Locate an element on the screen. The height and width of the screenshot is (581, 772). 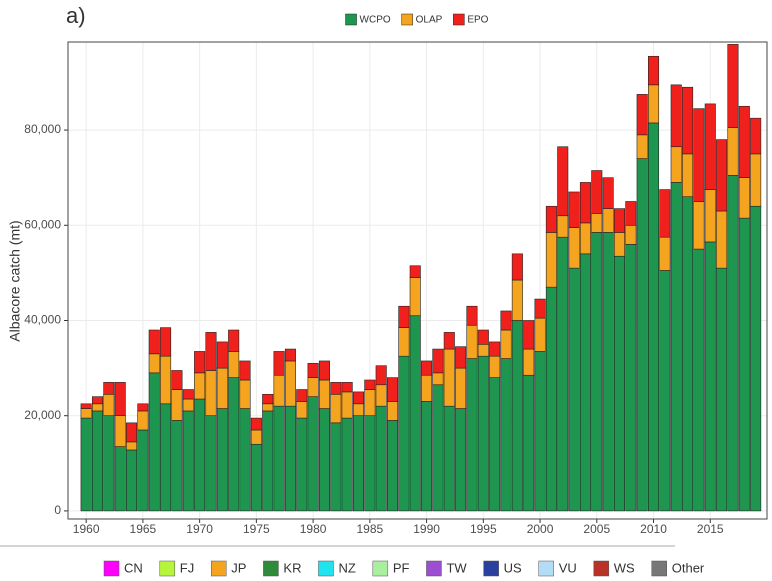
legend-label: JP is located at coordinates (238, 567).